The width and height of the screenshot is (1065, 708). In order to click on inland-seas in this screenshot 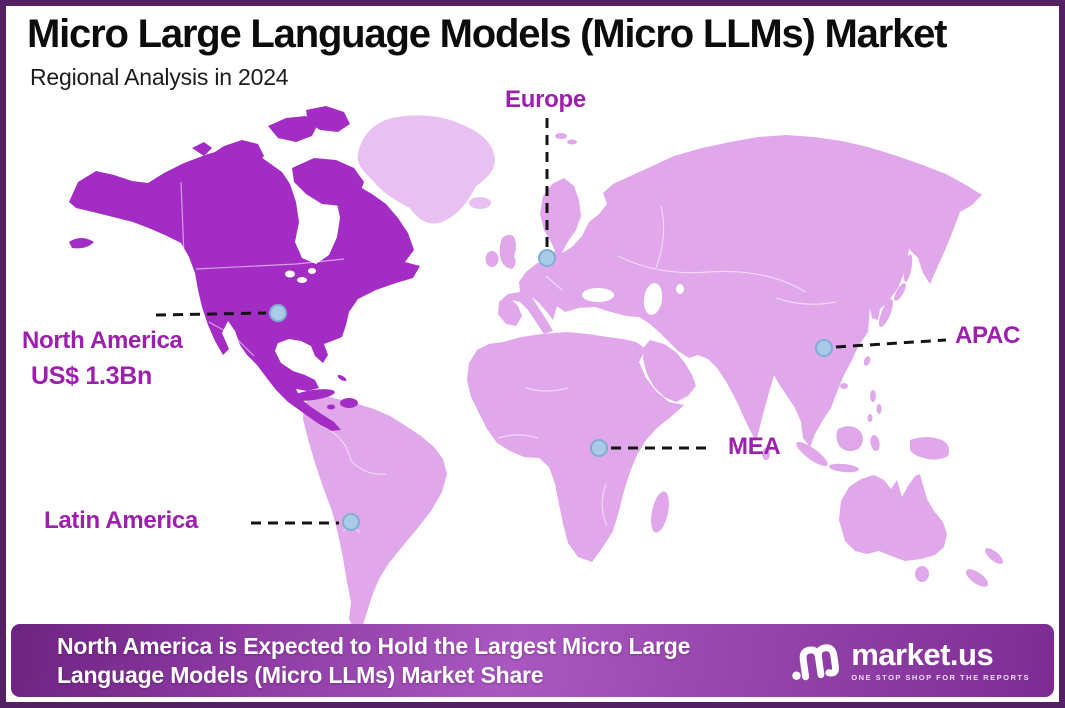, I will do `click(633, 299)`.